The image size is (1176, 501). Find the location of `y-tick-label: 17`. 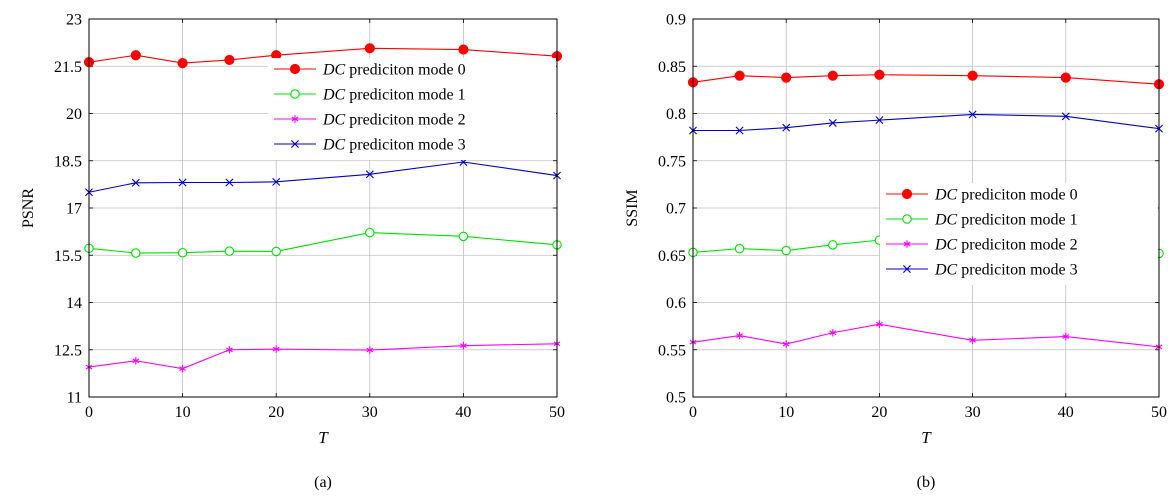

y-tick-label: 17 is located at coordinates (74, 209).